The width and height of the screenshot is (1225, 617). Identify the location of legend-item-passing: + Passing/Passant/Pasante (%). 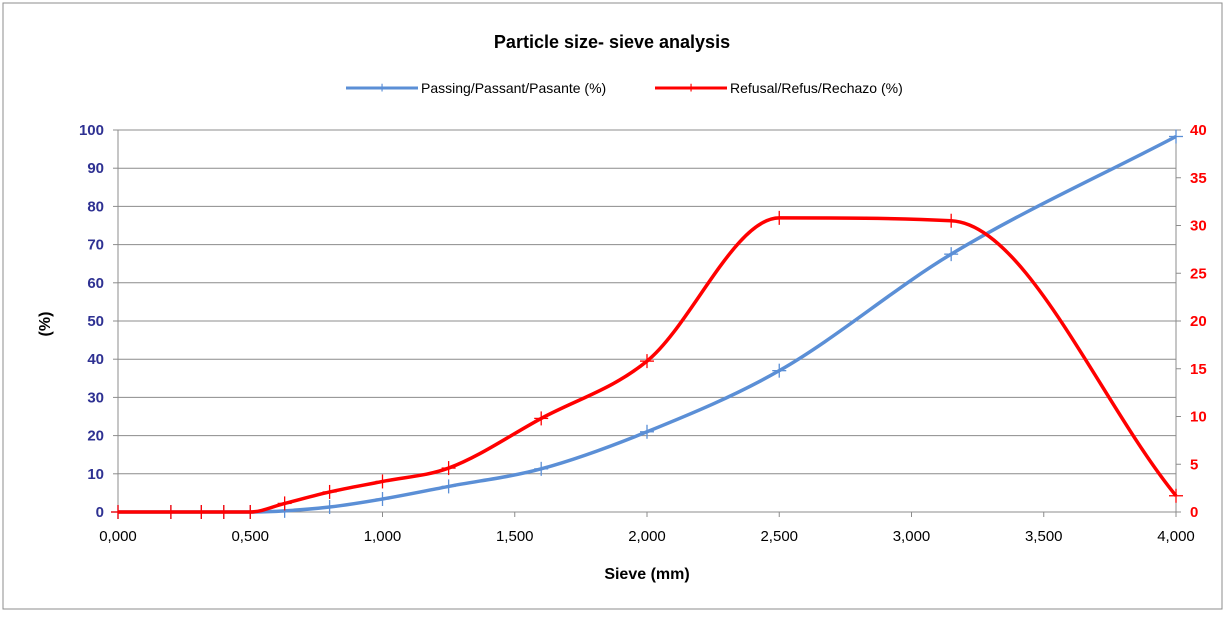
(476, 88).